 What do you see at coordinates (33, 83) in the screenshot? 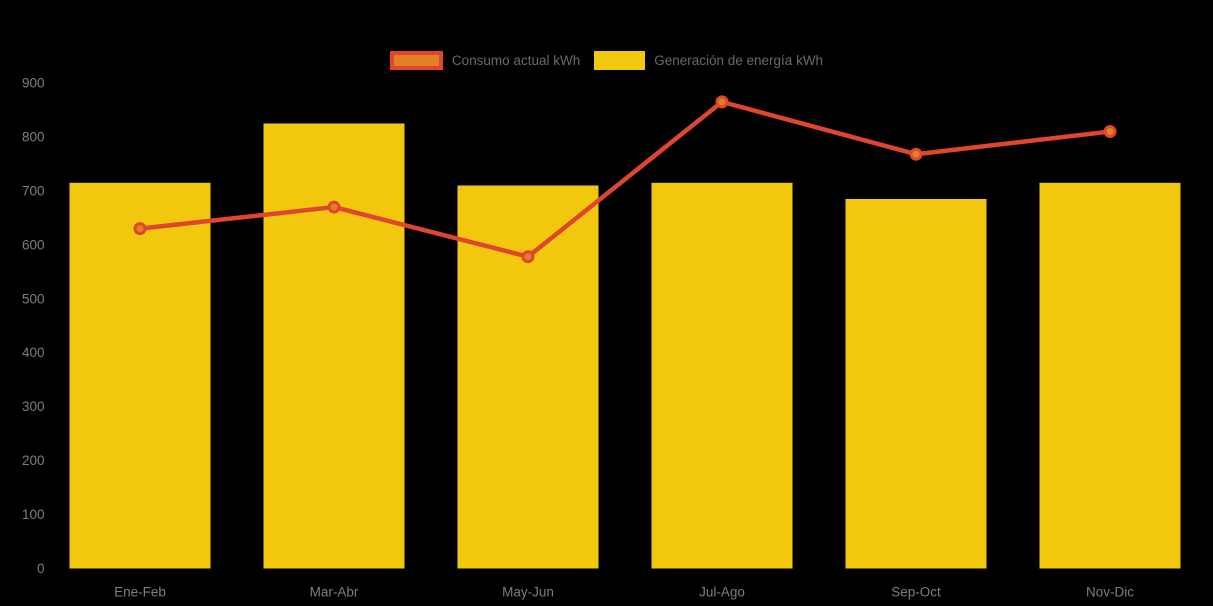
I see `y-axis-tick-label: 900` at bounding box center [33, 83].